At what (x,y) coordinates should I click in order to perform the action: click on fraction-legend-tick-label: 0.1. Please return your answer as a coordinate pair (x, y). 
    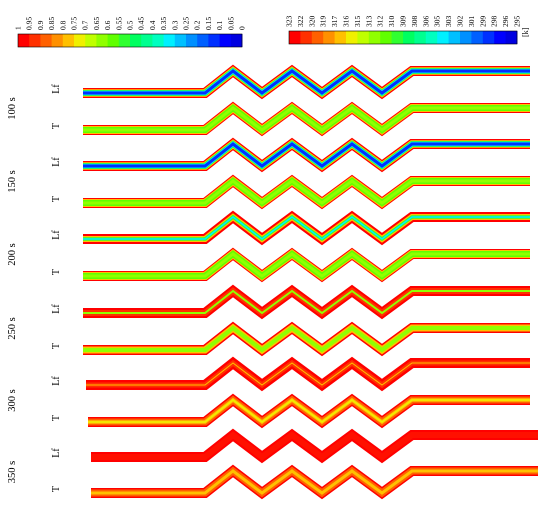
    Looking at the image, I should click on (219, 25).